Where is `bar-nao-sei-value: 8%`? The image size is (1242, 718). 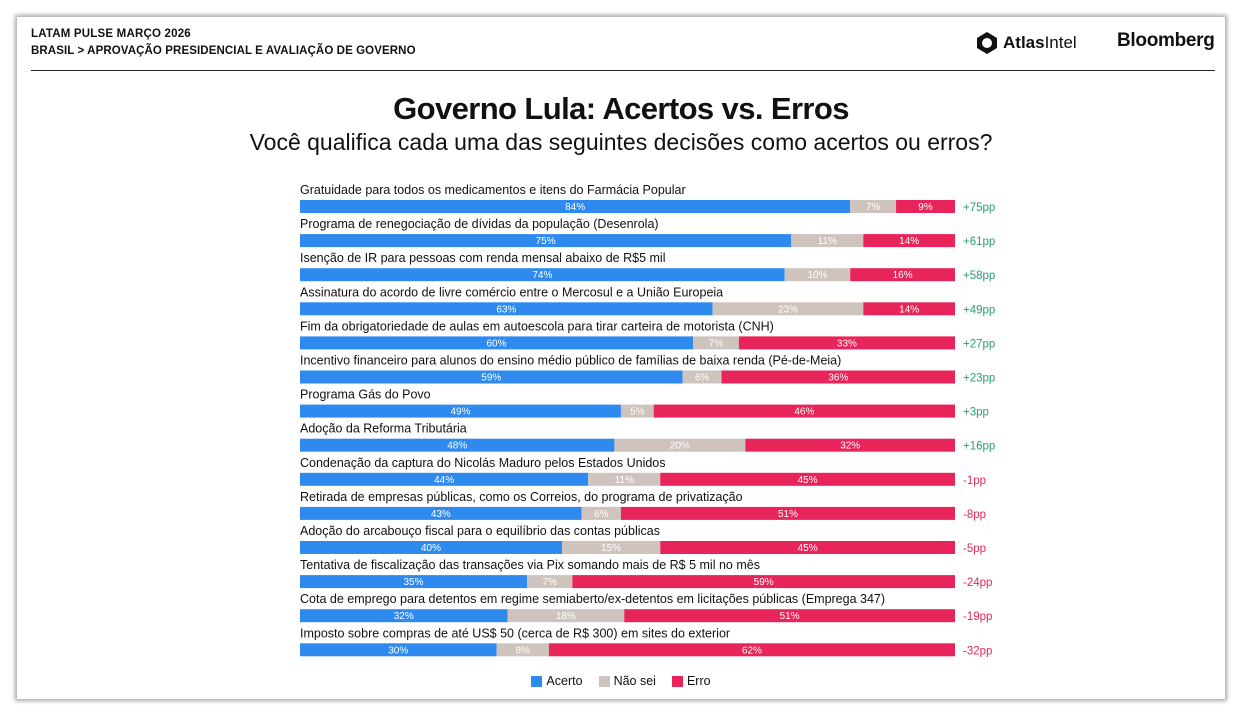 bar-nao-sei-value: 8% is located at coordinates (522, 650).